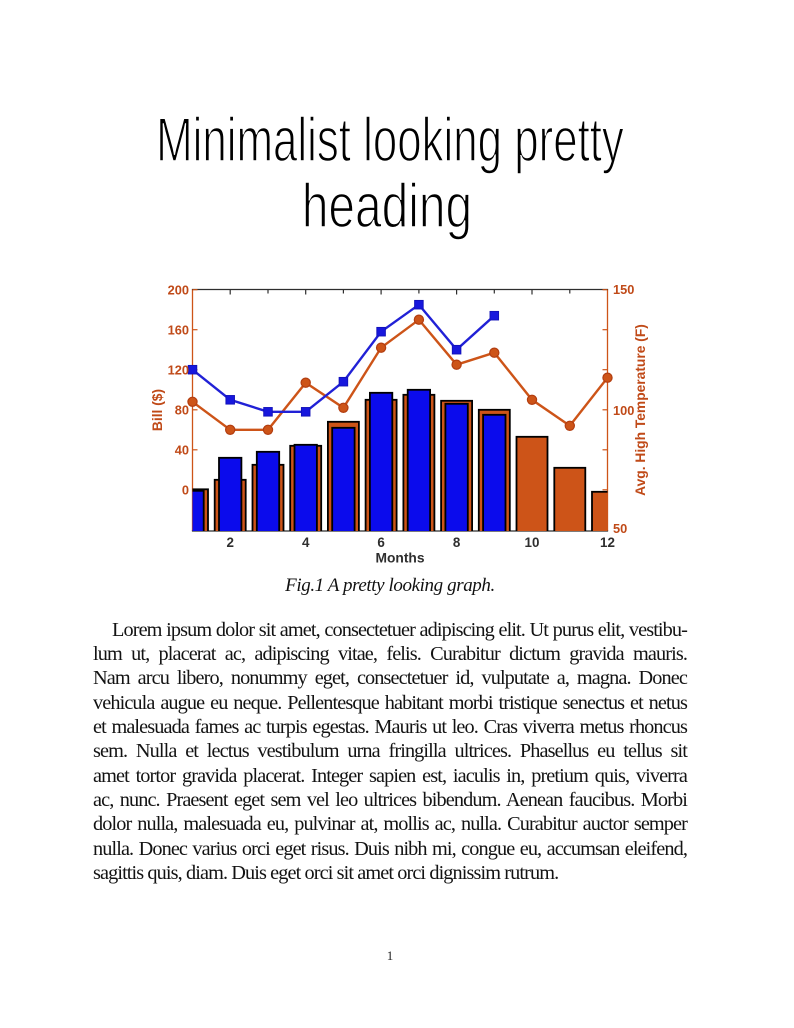 This screenshot has width=794, height=1028. What do you see at coordinates (306, 542) in the screenshot?
I see `svg-text: 4` at bounding box center [306, 542].